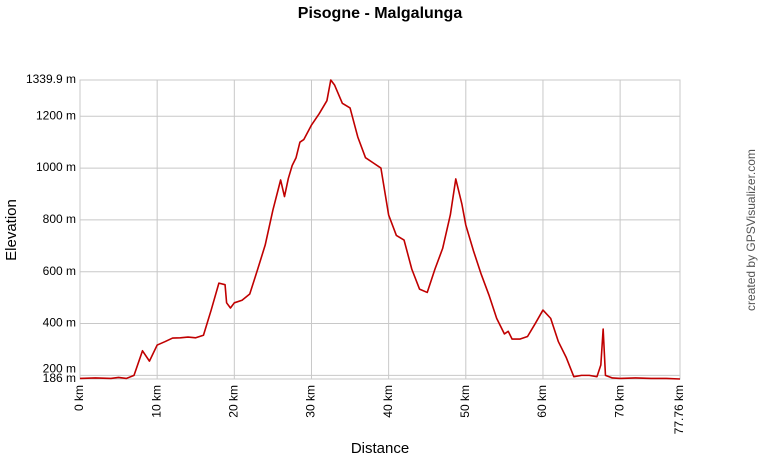 Image resolution: width=760 pixels, height=460 pixels. What do you see at coordinates (59, 323) in the screenshot?
I see `y-tick-label: 400 m` at bounding box center [59, 323].